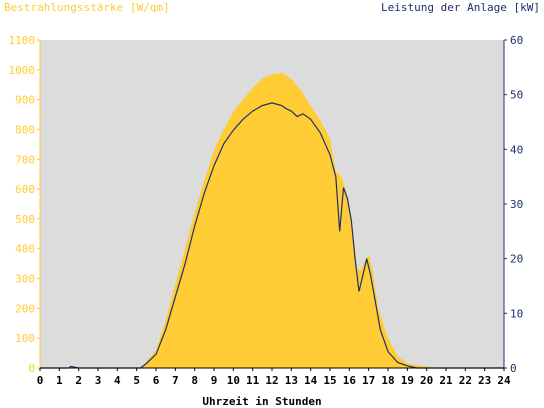 This screenshot has height=408, width=544. What do you see at coordinates (175, 380) in the screenshot?
I see `x-tick-label: 7` at bounding box center [175, 380].